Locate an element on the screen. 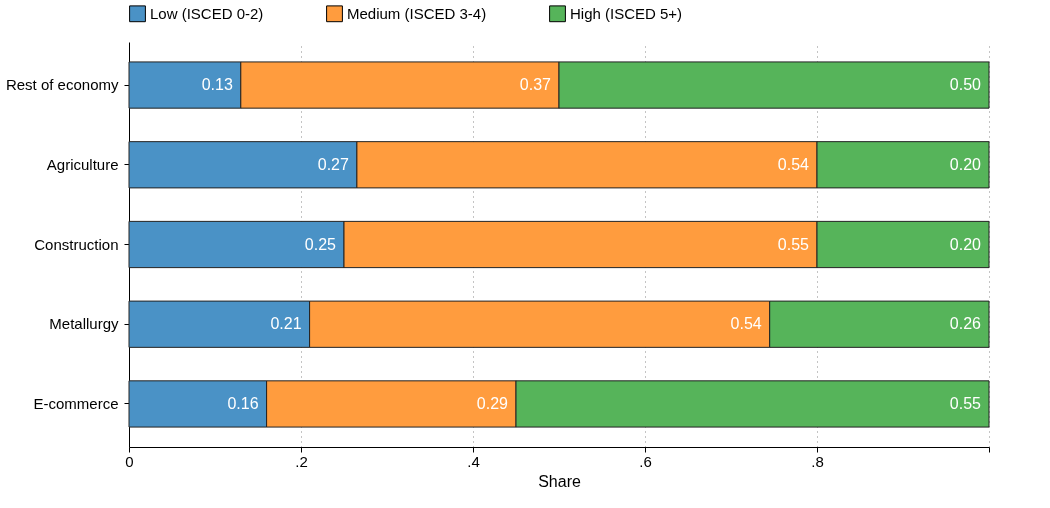  data-label: 0.25 is located at coordinates (320, 244).